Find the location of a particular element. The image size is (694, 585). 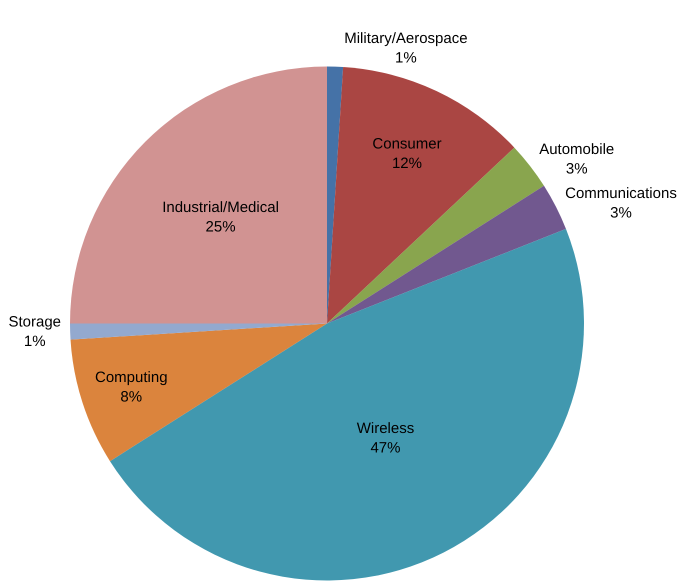

slice-label: Storage is located at coordinates (34, 321).